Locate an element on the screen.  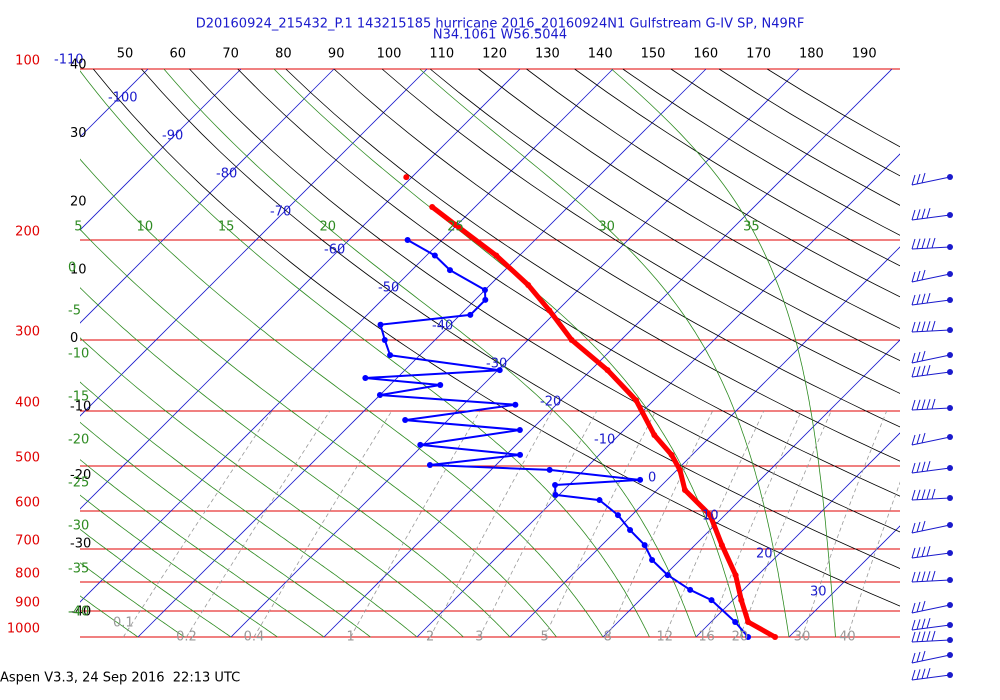
left-label: 0 is located at coordinates (74, 338).